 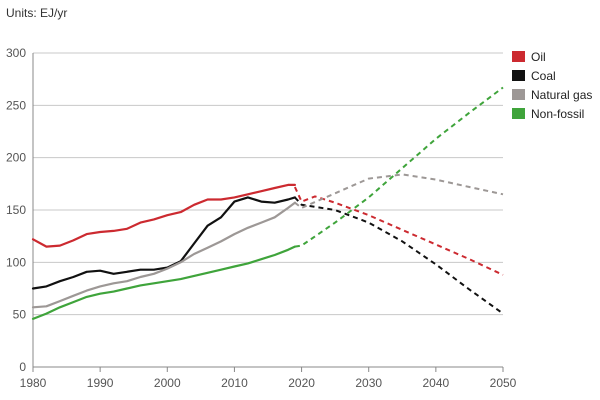 I want to click on x-tick-label: 2020, so click(x=301, y=383).